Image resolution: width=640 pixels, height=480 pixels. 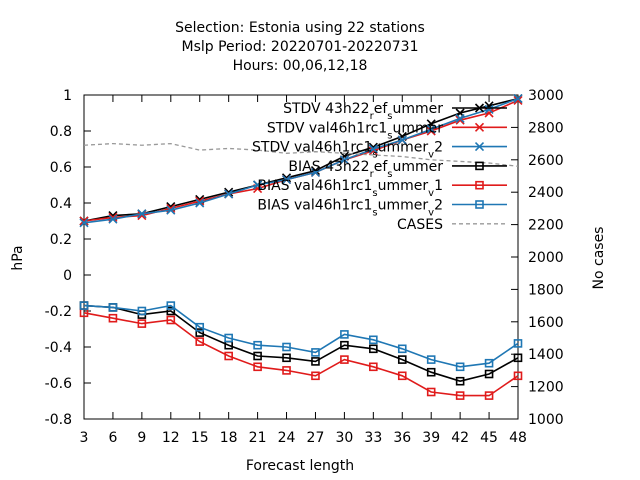 I want to click on legend-label-base: CASES, so click(x=420, y=225).